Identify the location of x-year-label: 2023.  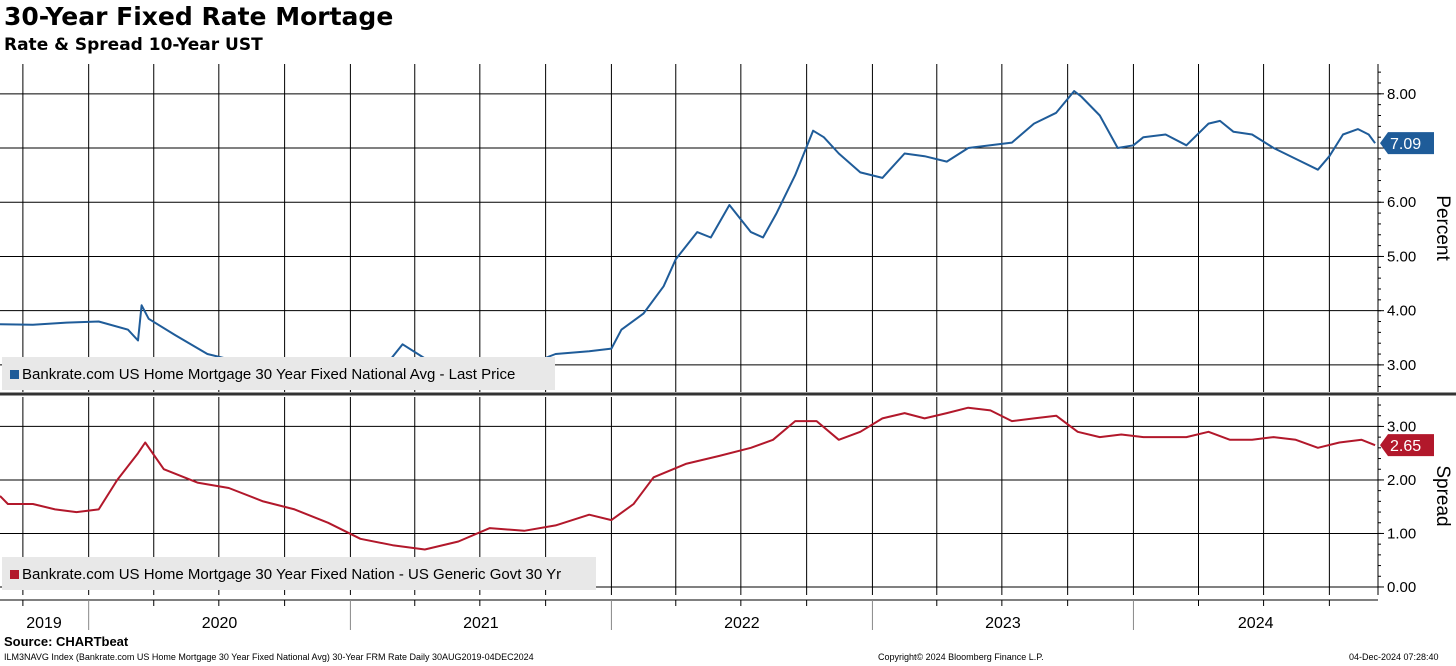
(1003, 623).